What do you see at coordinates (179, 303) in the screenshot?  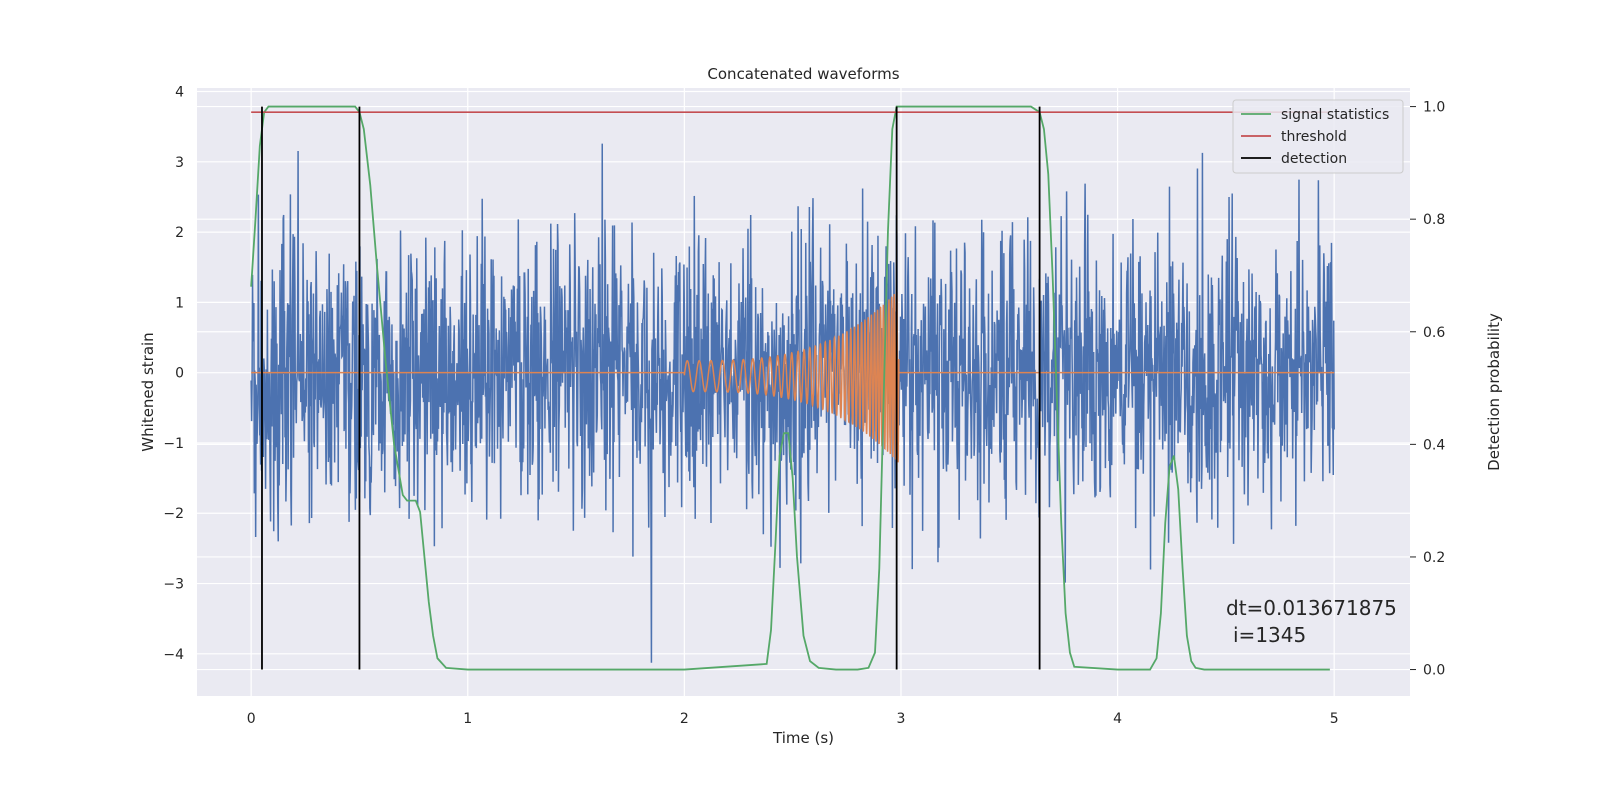 I see `y-tick-label: 1` at bounding box center [179, 303].